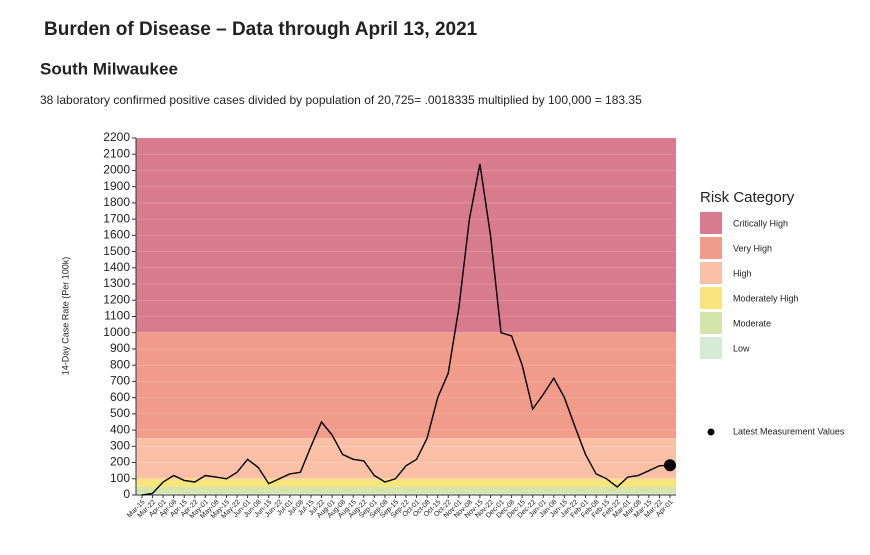  Describe the element at coordinates (670, 465) in the screenshot. I see `latest-point` at that location.